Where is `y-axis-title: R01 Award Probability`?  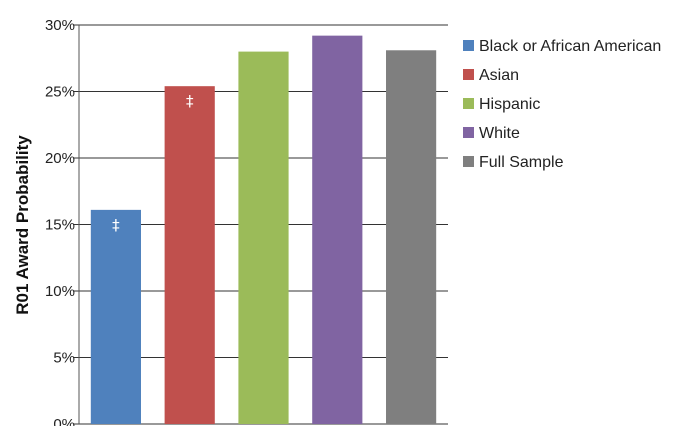 y-axis-title: R01 Award Probability is located at coordinates (22, 225).